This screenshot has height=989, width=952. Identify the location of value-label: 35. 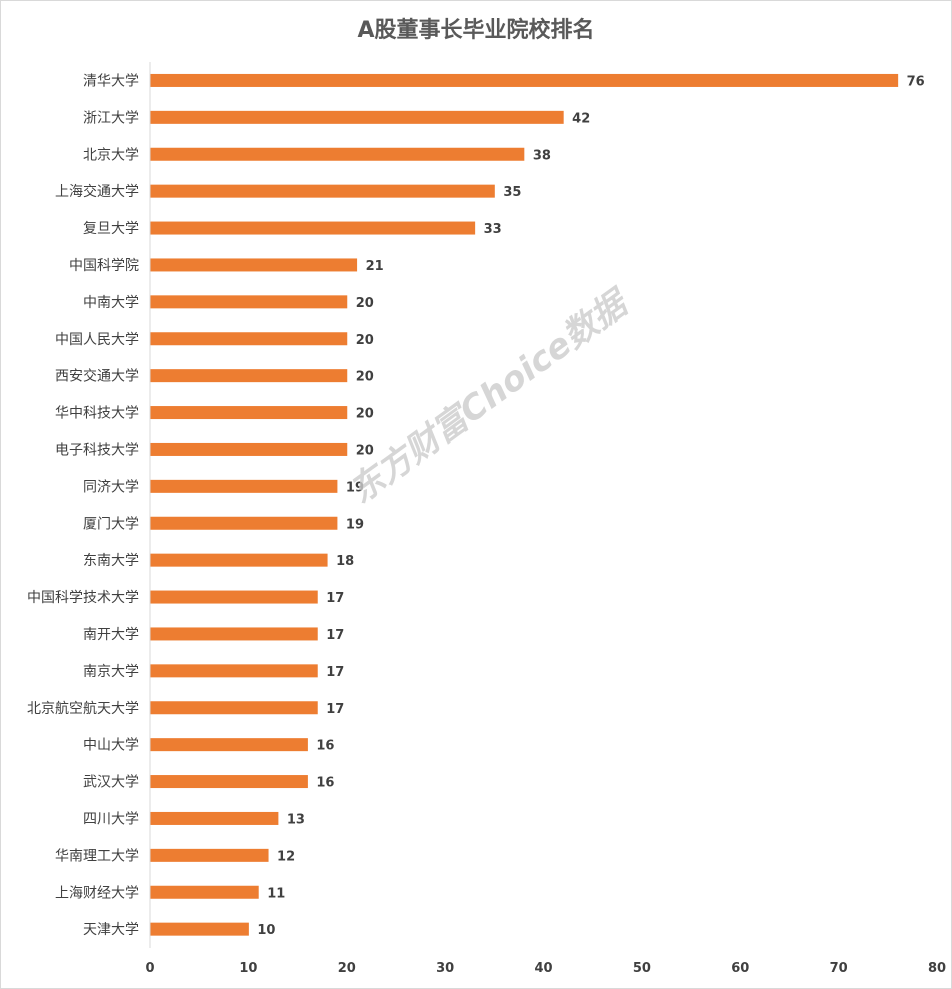
(512, 192).